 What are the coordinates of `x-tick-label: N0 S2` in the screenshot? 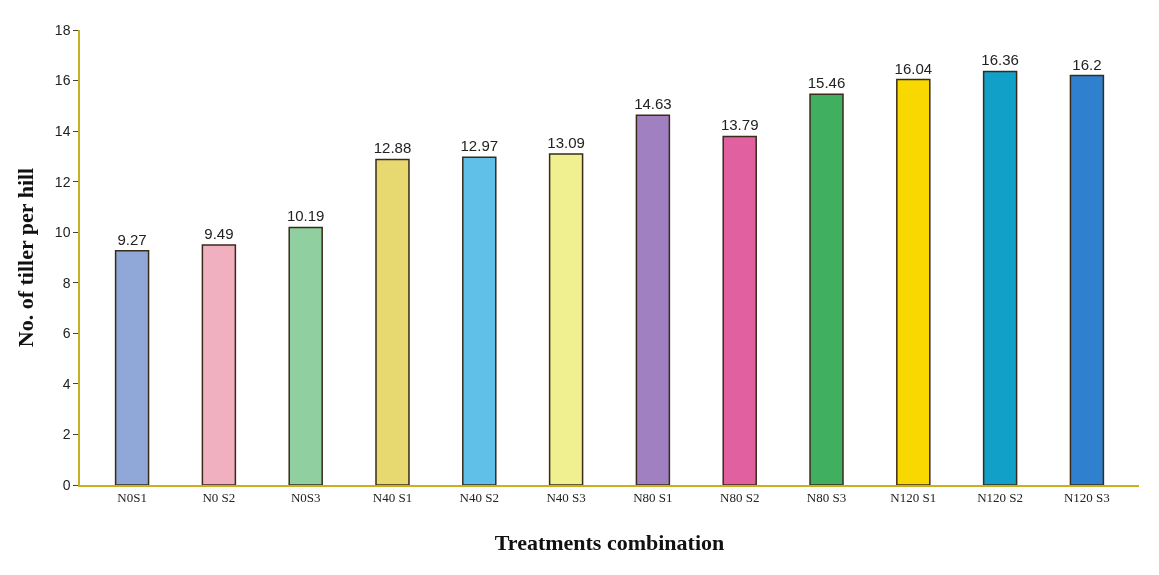 It's located at (219, 498).